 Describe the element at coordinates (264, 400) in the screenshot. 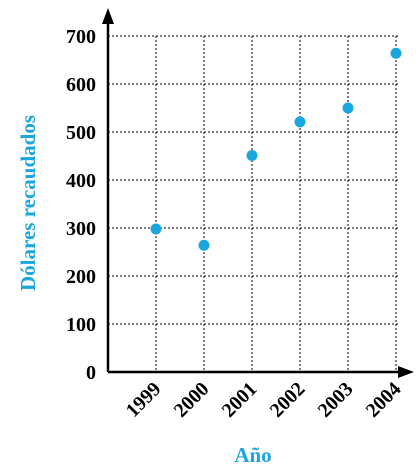

I see `x-tick-labels: 1999 2000 2001 2002 2003 2004` at that location.